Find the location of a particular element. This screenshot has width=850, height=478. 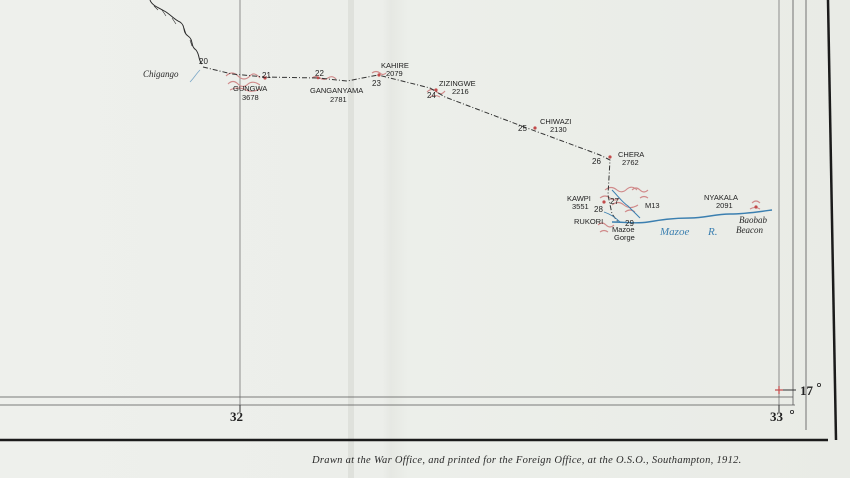

boundary-point-21: 21 is located at coordinates (266, 75).